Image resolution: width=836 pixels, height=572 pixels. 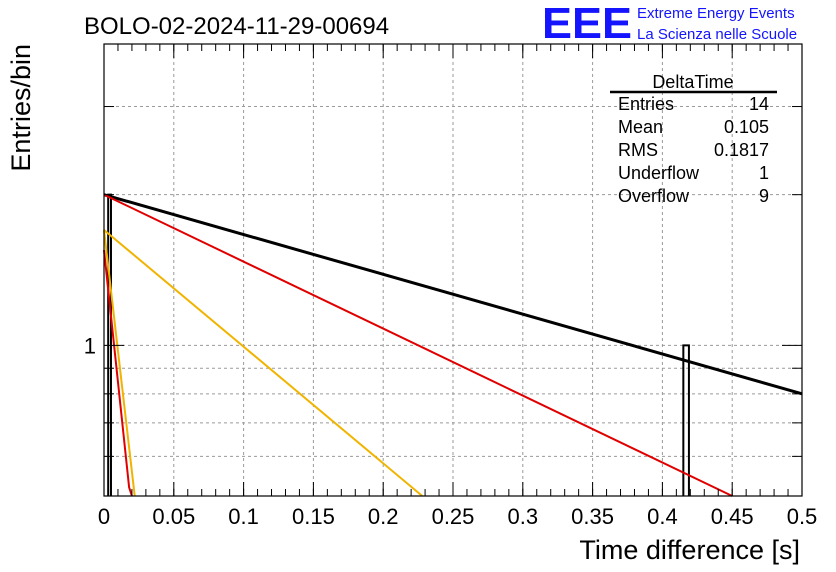 I want to click on histogram-bin, so click(x=686, y=420).